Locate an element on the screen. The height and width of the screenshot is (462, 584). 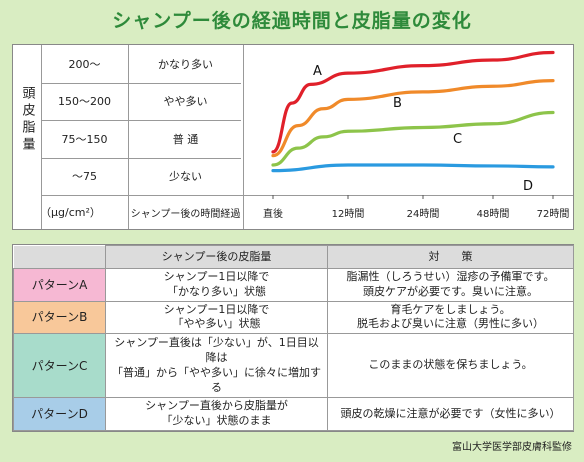
pattern-amount: シャンプー1日以降で 「かなり多い」状態 is located at coordinates (216, 285).